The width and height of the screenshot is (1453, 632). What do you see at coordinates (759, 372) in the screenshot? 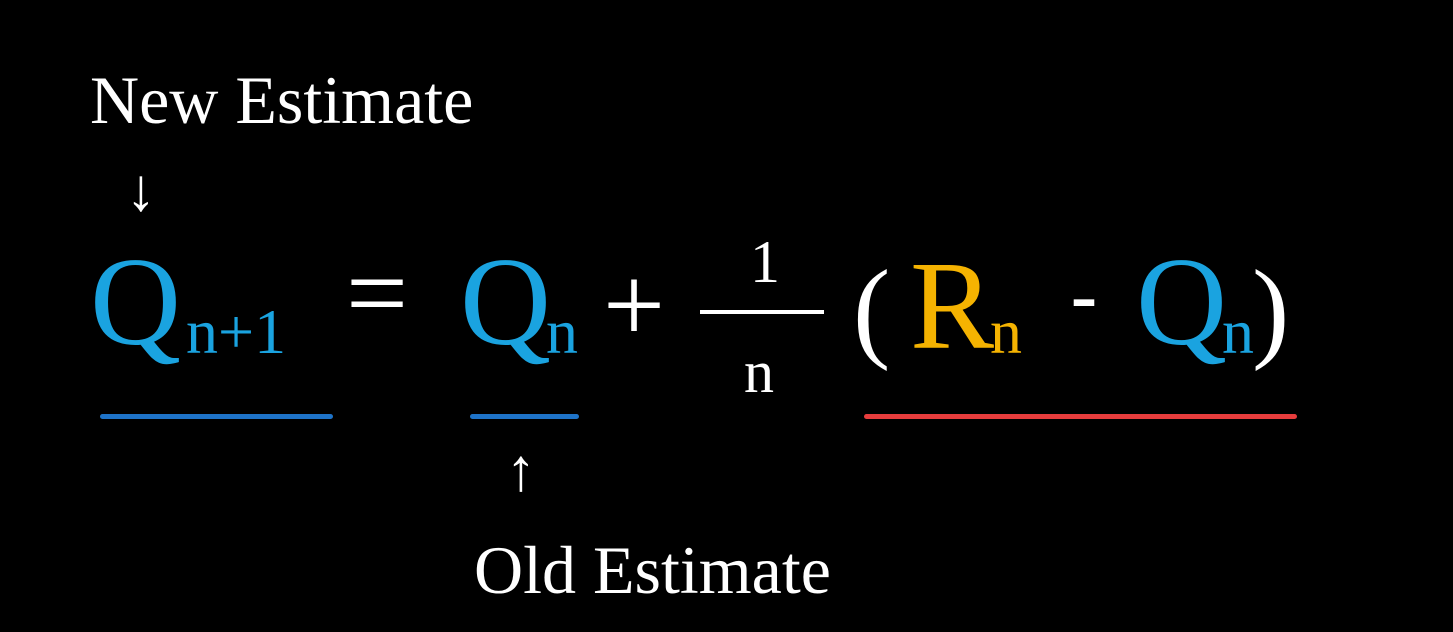
I see `fraction-denominator: n` at bounding box center [759, 372].